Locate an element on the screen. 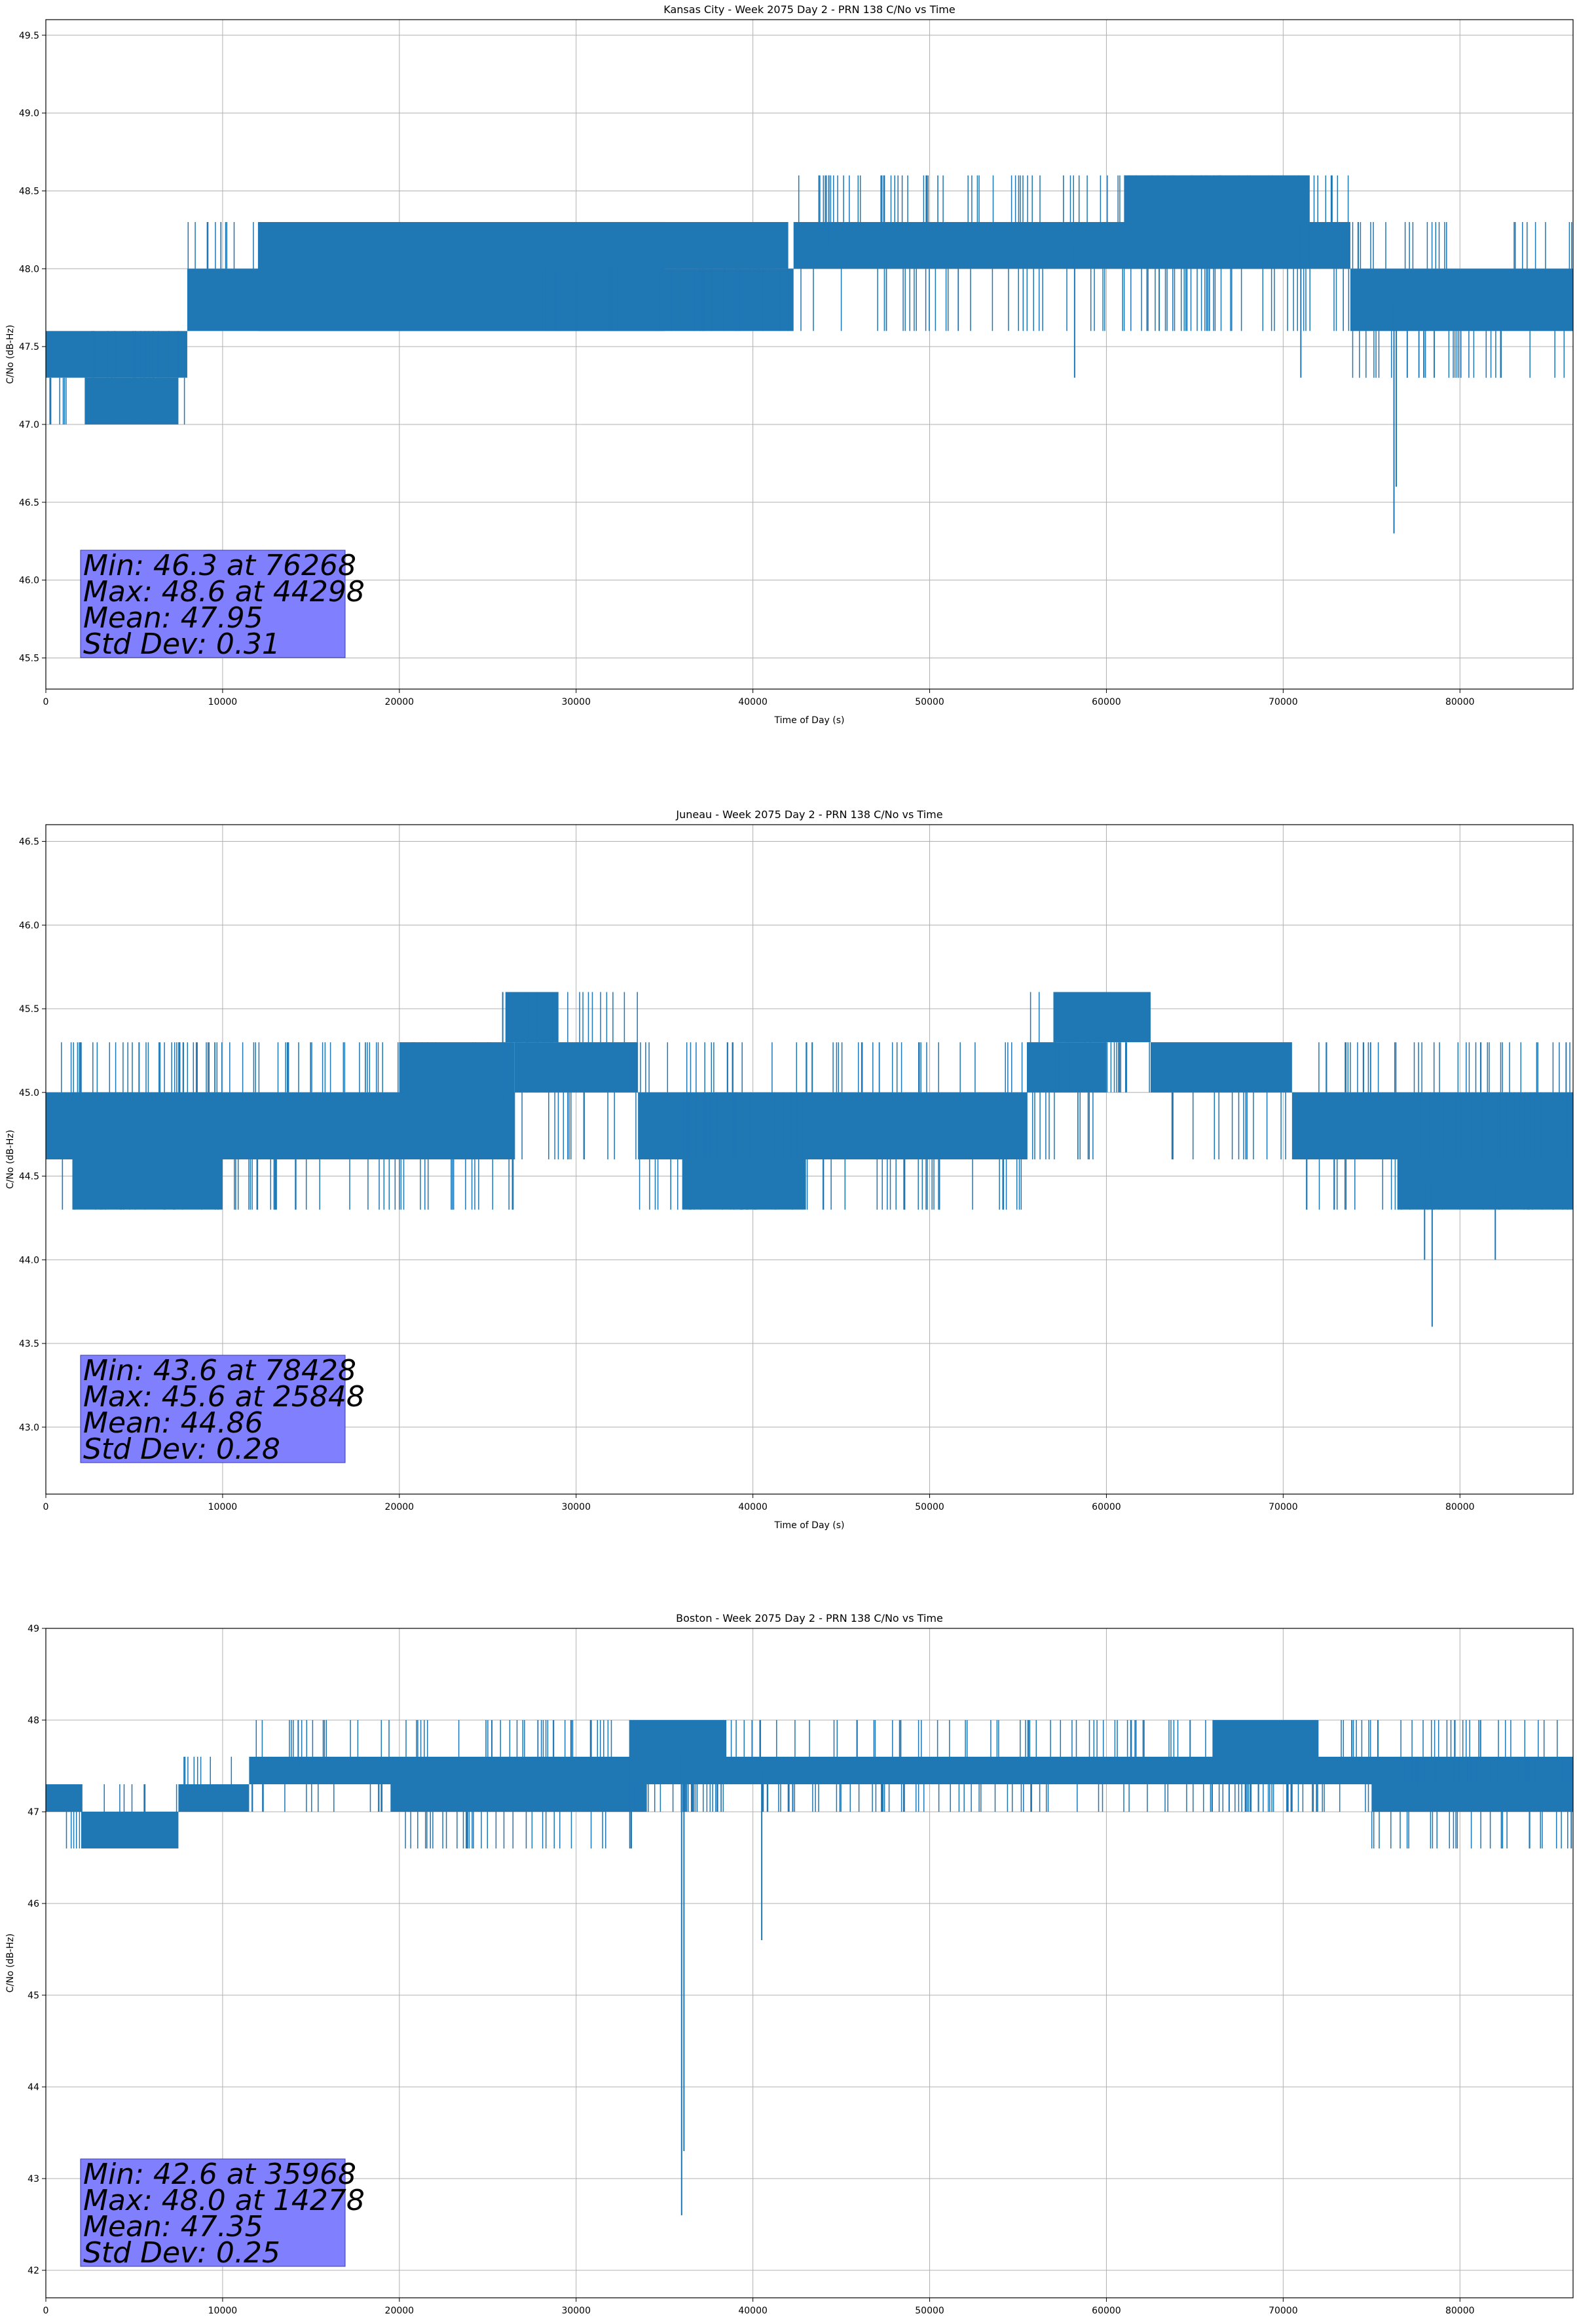 This screenshot has width=1577, height=2324. stats-line: Std Dev: 0.28 is located at coordinates (181, 1449).